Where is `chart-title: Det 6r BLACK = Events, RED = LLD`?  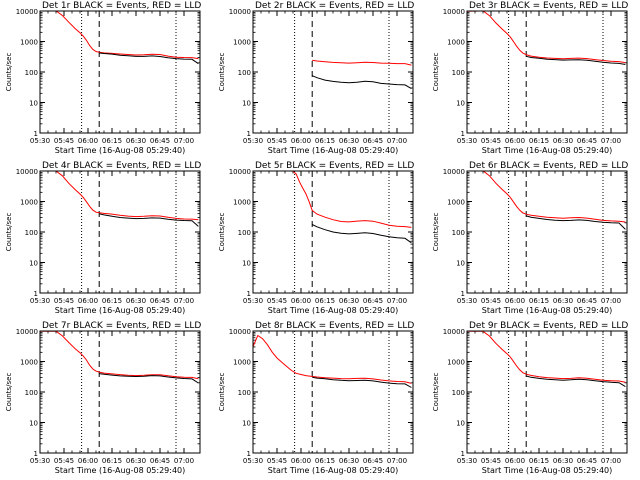 chart-title: Det 6r BLACK = Events, RED = LLD is located at coordinates (548, 166).